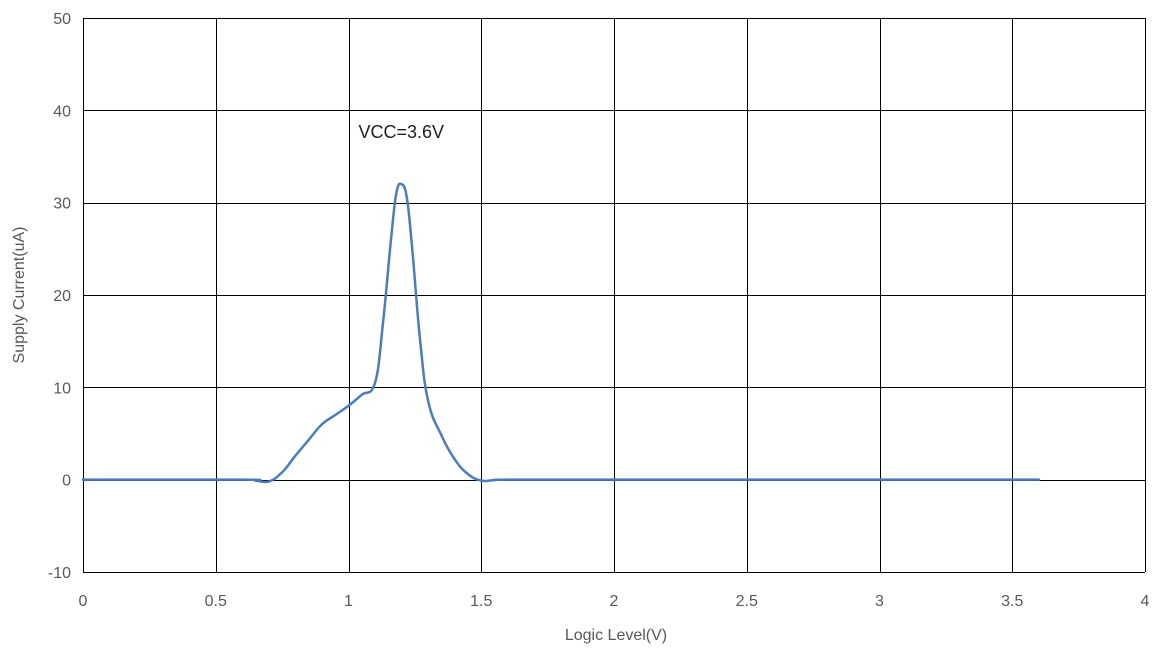  I want to click on x-tick-label: 0.5, so click(216, 601).